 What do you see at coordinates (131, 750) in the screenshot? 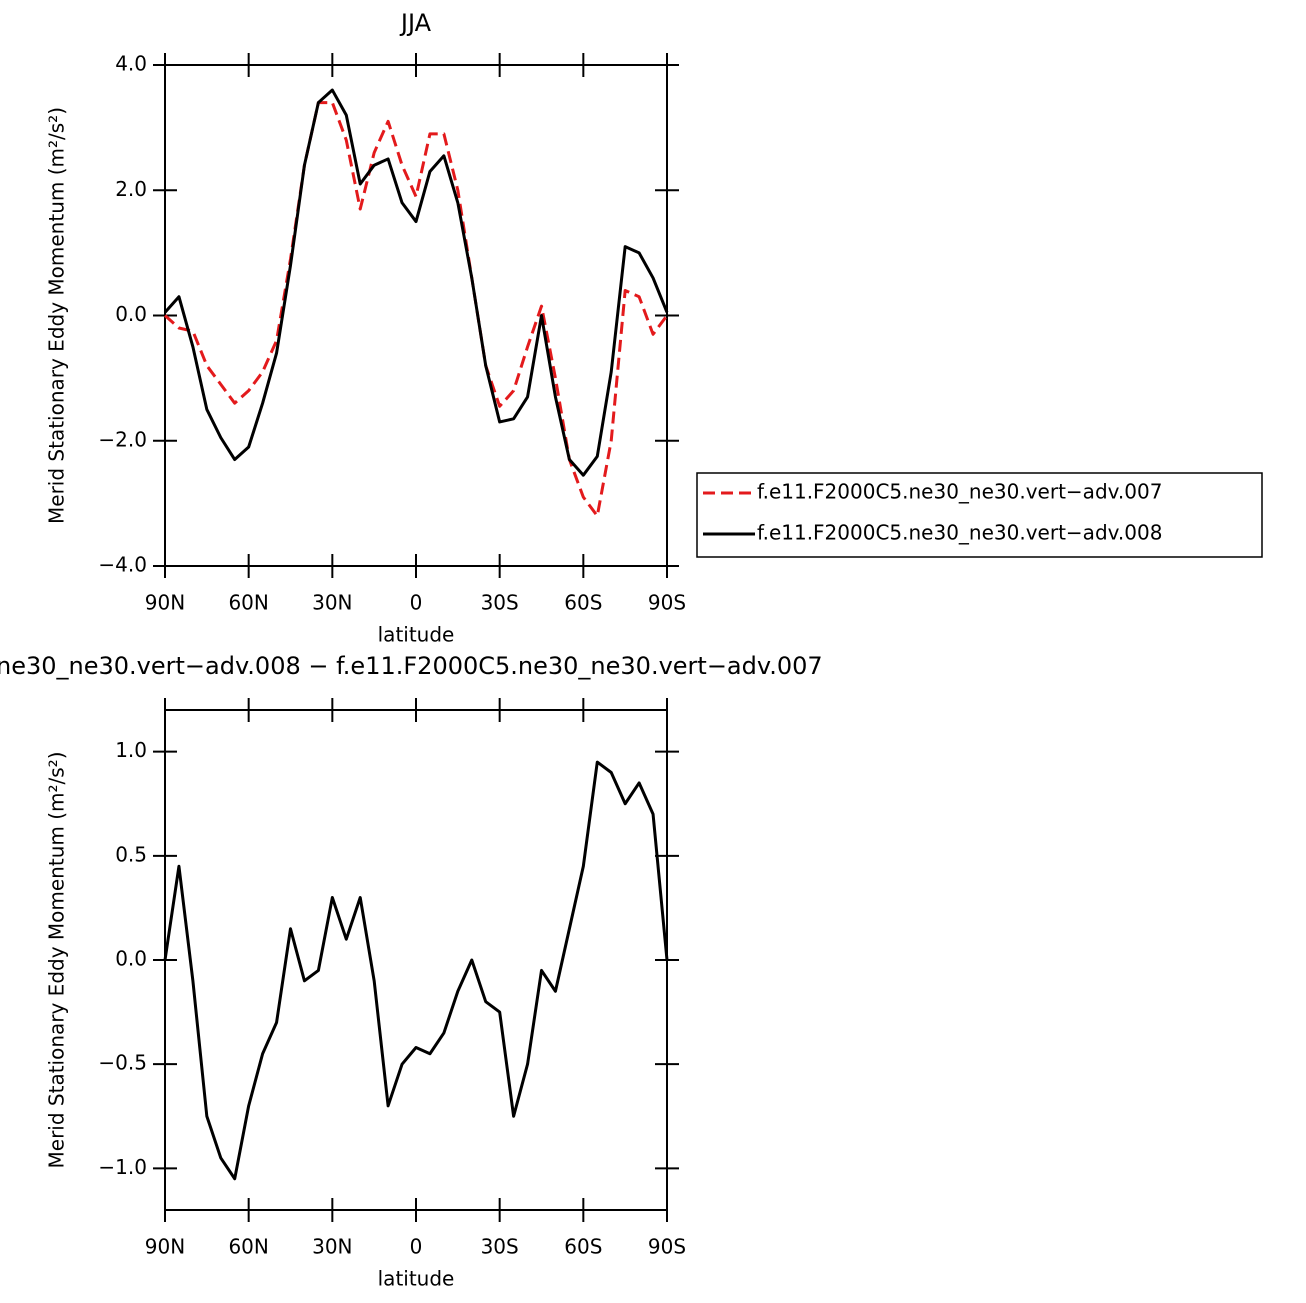
I see `y-tick-label: 1.0` at bounding box center [131, 750].